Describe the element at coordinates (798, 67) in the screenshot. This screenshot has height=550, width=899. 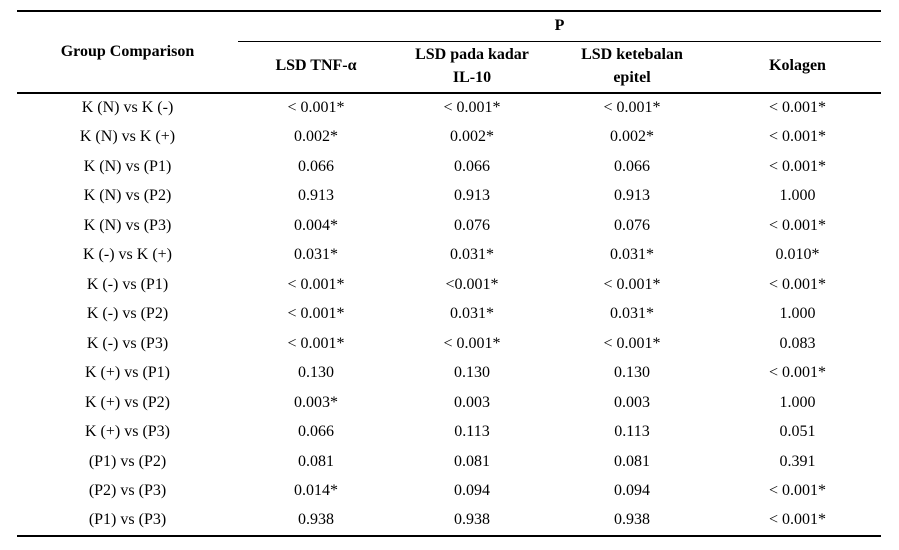
I see `subheader-kolagen: Kolagen` at that location.